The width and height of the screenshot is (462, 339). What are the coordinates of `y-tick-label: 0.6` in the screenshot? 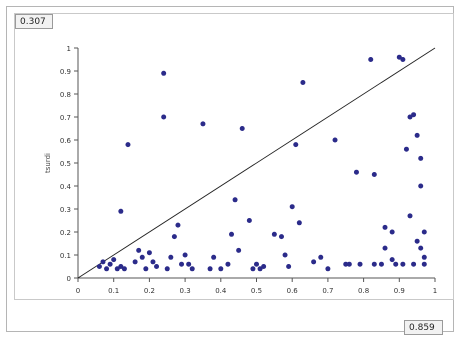 It's located at (66, 141).